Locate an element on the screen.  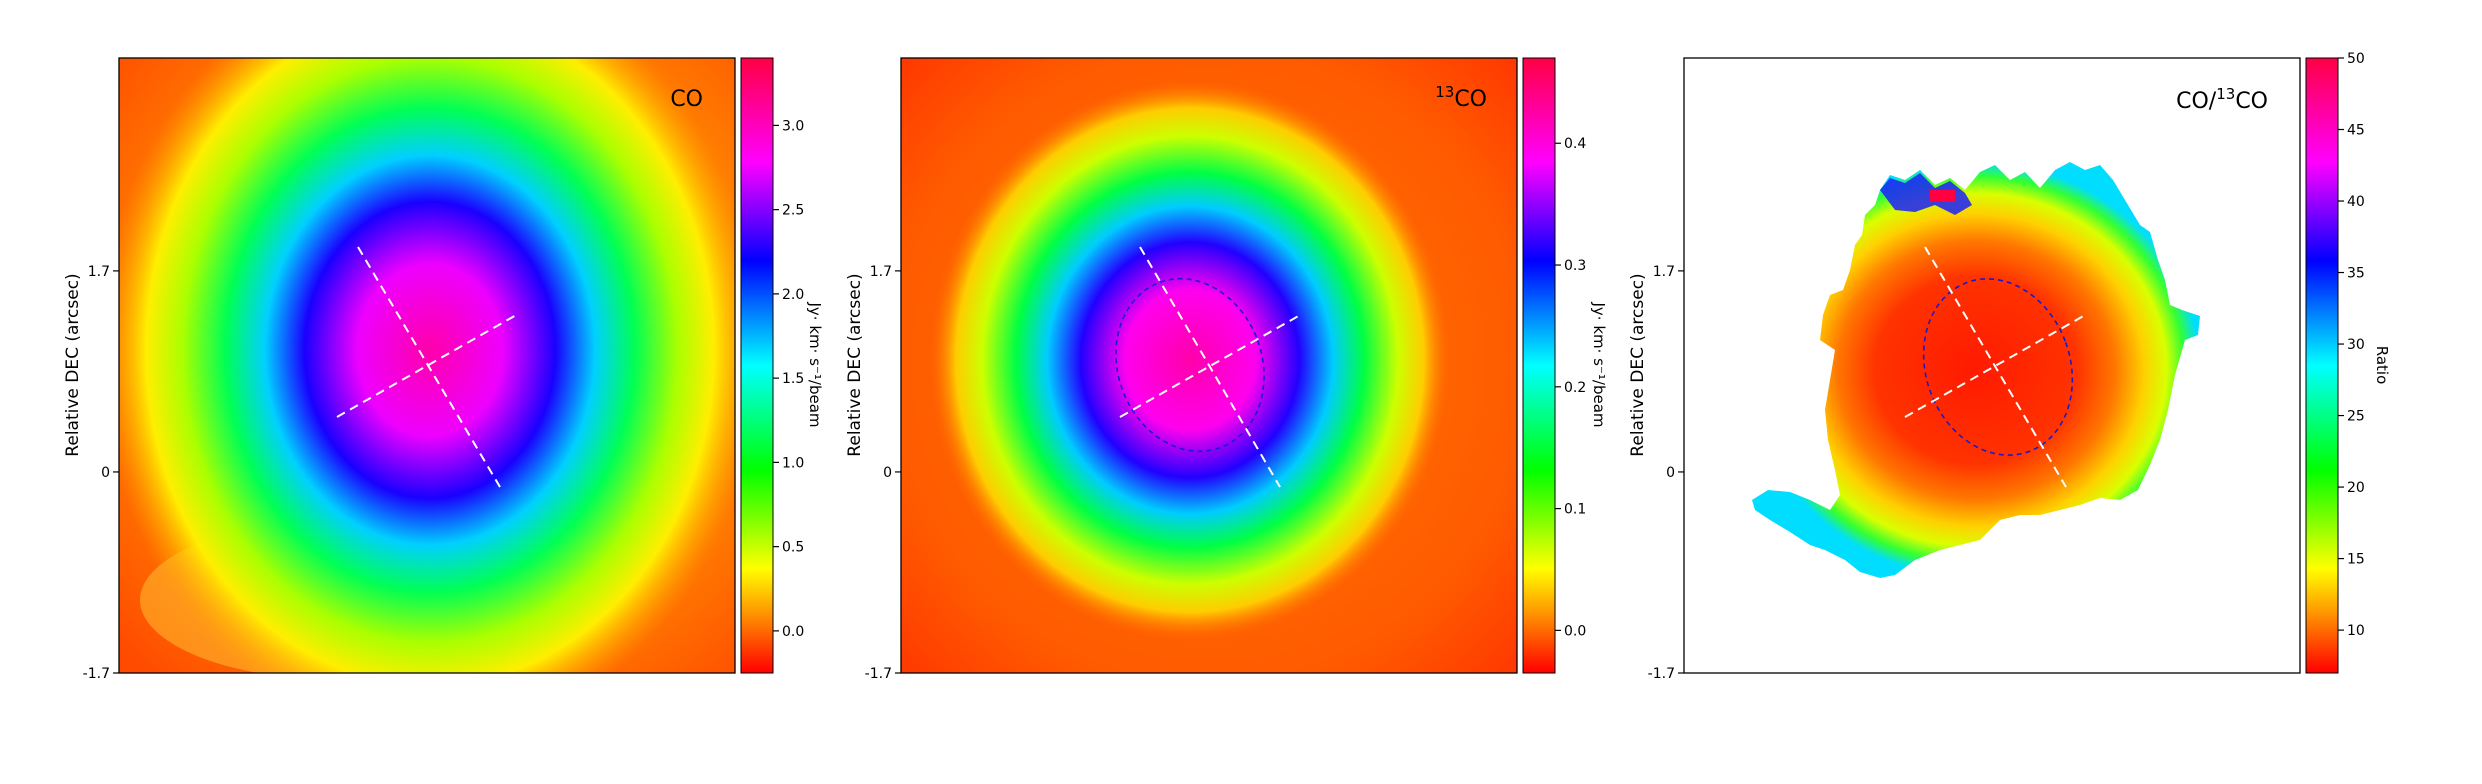
colorbar-tick-label: 1.5 is located at coordinates (793, 379).